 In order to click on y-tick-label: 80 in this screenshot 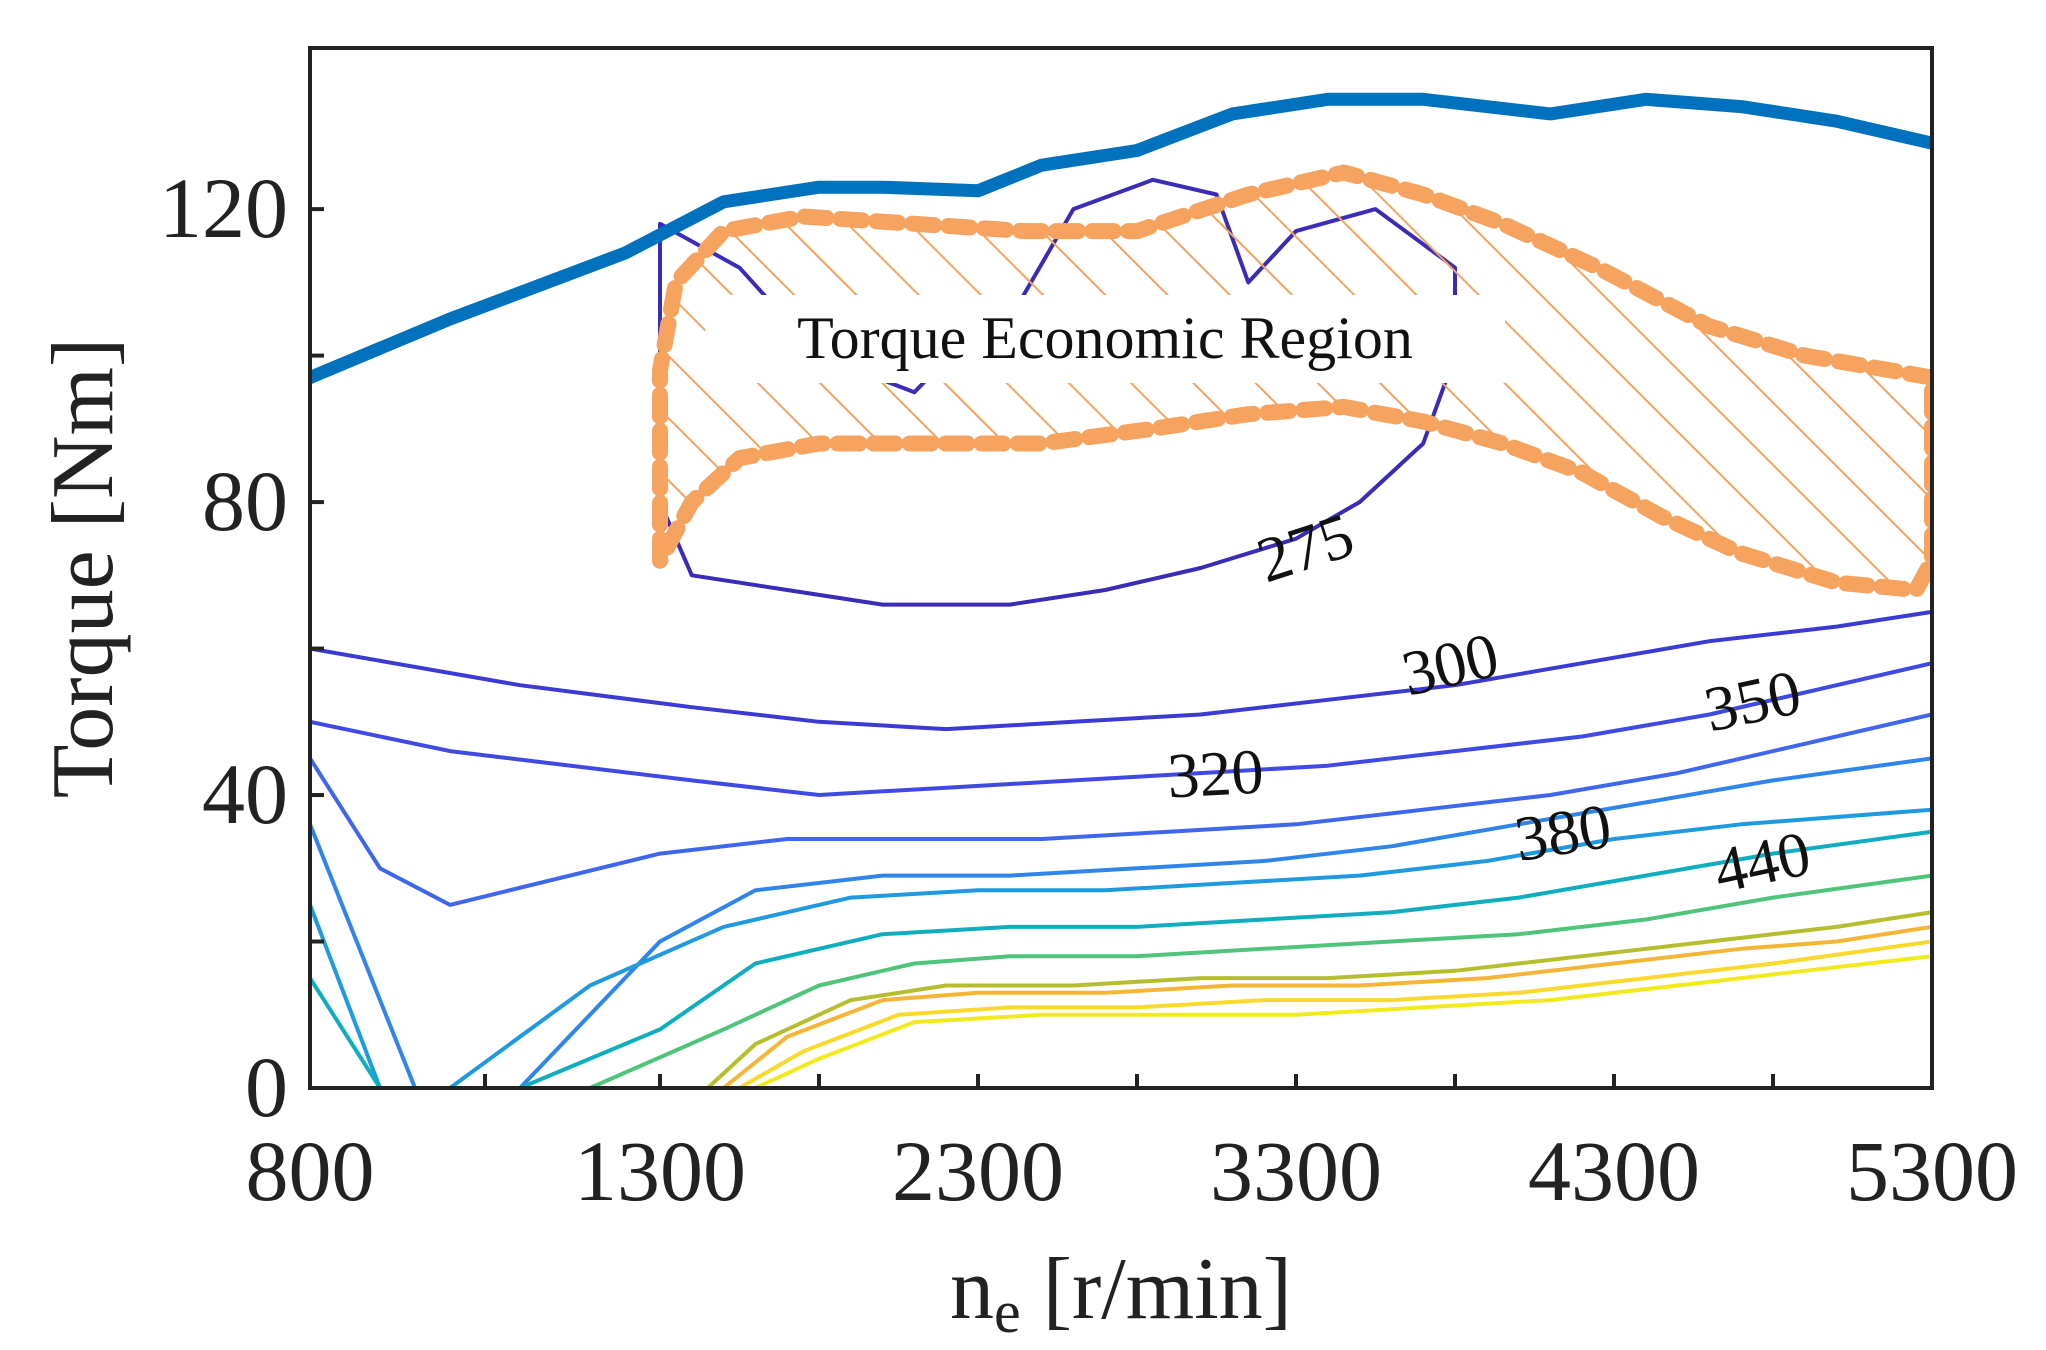, I will do `click(245, 501)`.